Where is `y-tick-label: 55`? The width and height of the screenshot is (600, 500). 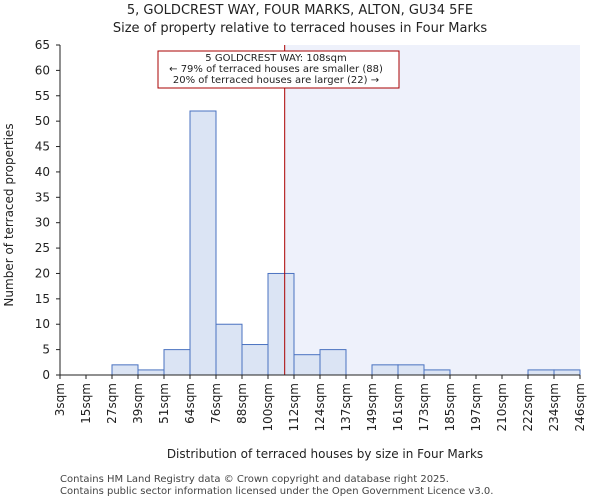 y-tick-label: 55 is located at coordinates (42, 96).